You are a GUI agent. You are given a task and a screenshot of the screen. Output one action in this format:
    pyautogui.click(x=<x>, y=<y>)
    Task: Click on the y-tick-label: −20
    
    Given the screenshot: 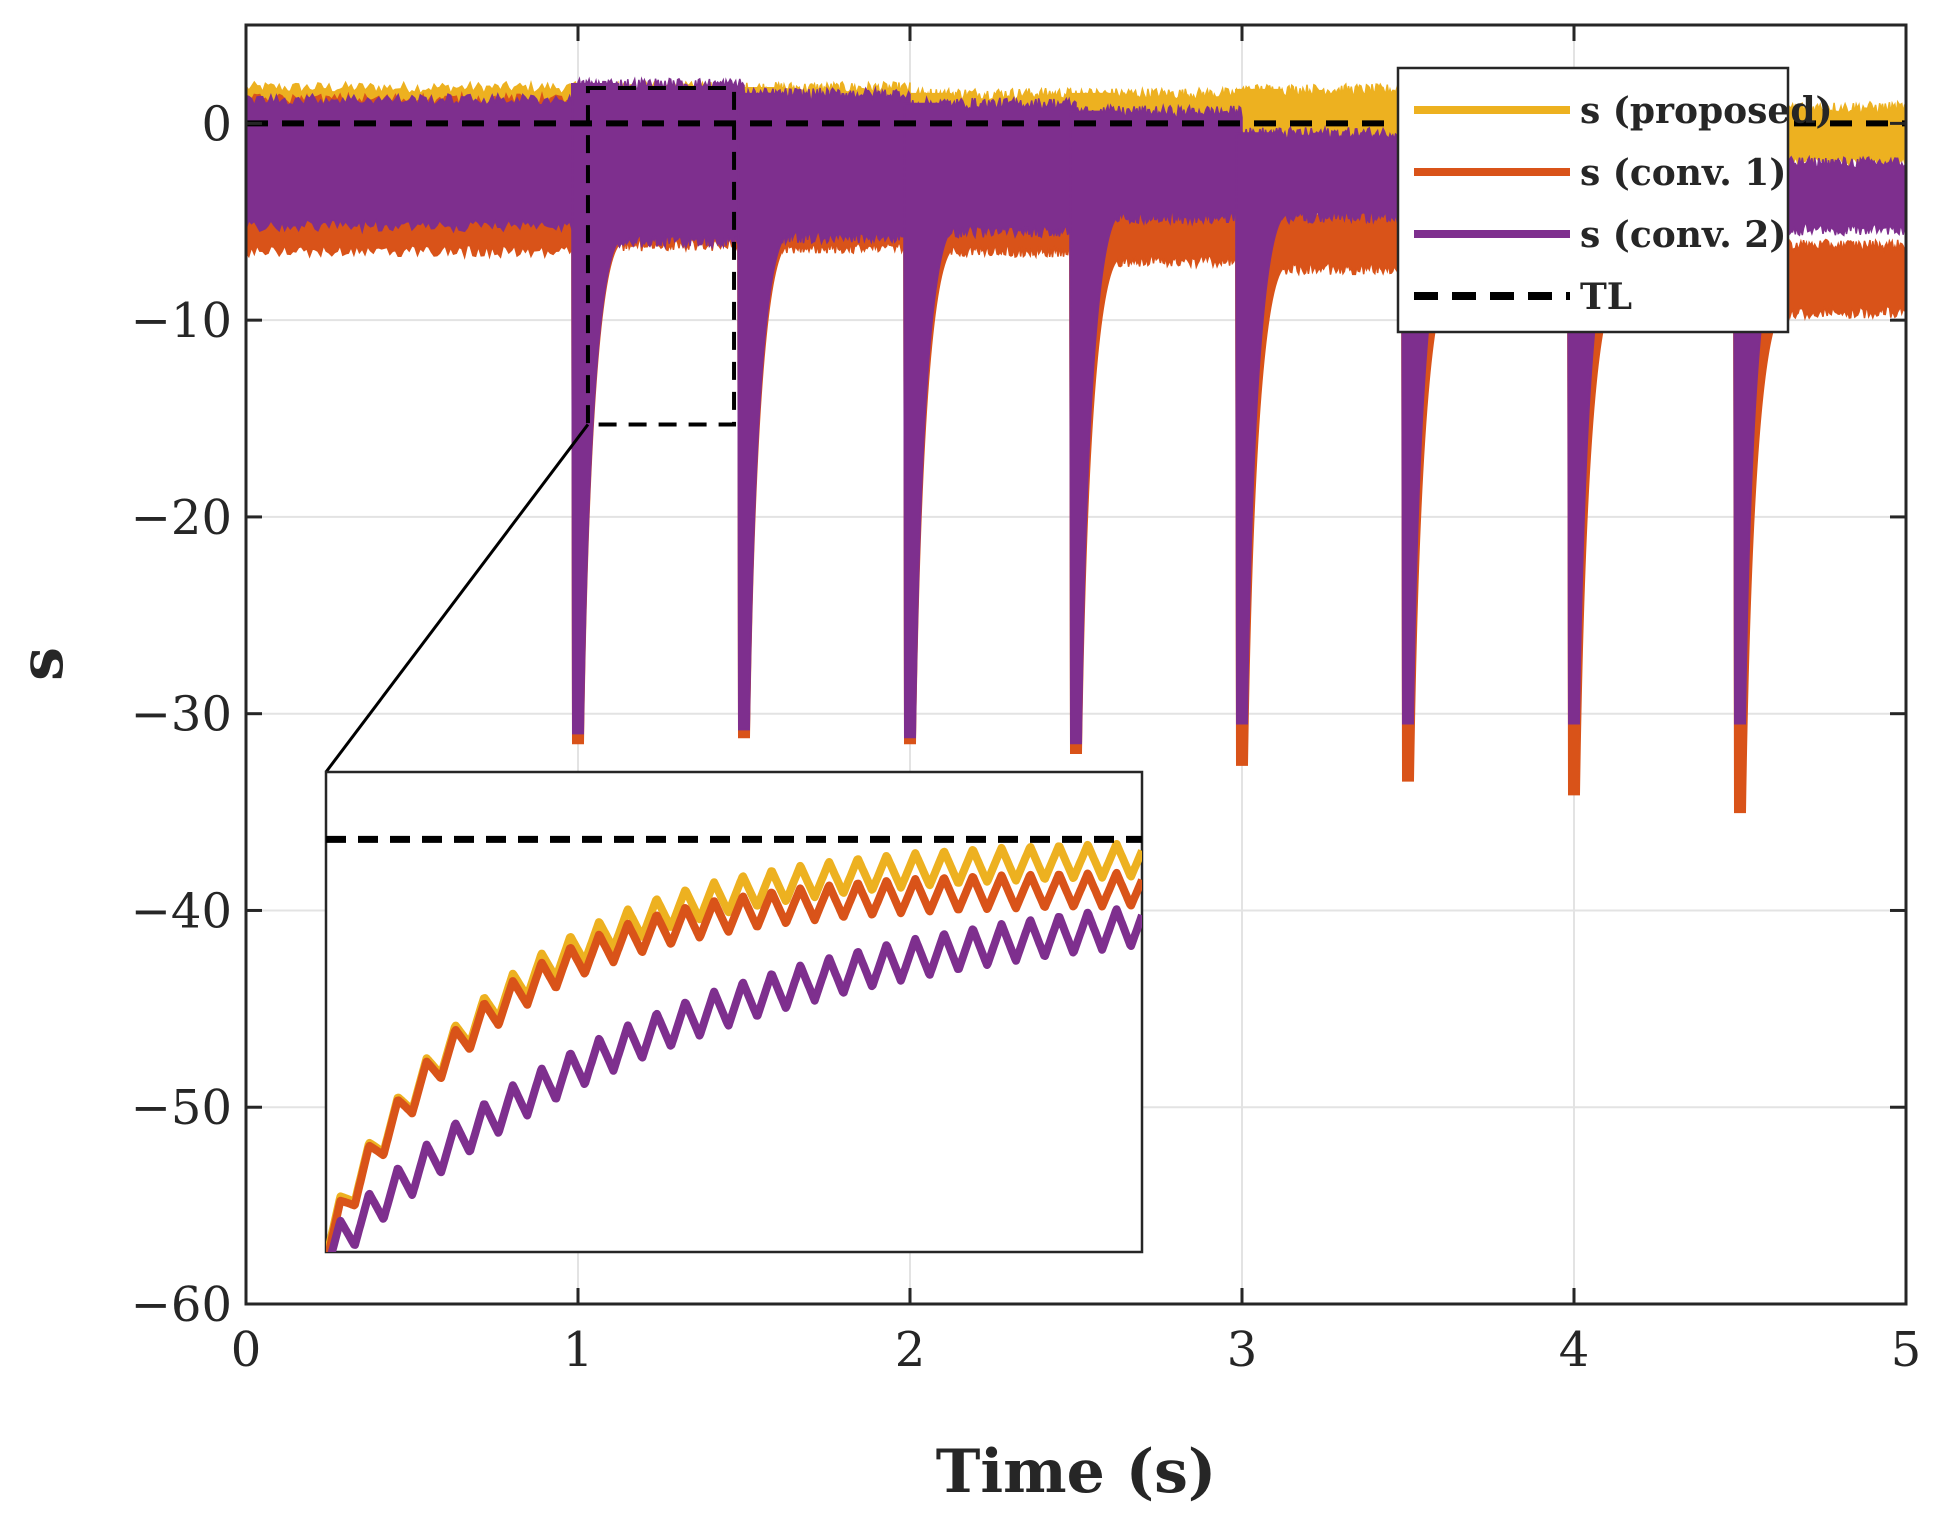 What is the action you would take?
    pyautogui.click(x=181, y=518)
    